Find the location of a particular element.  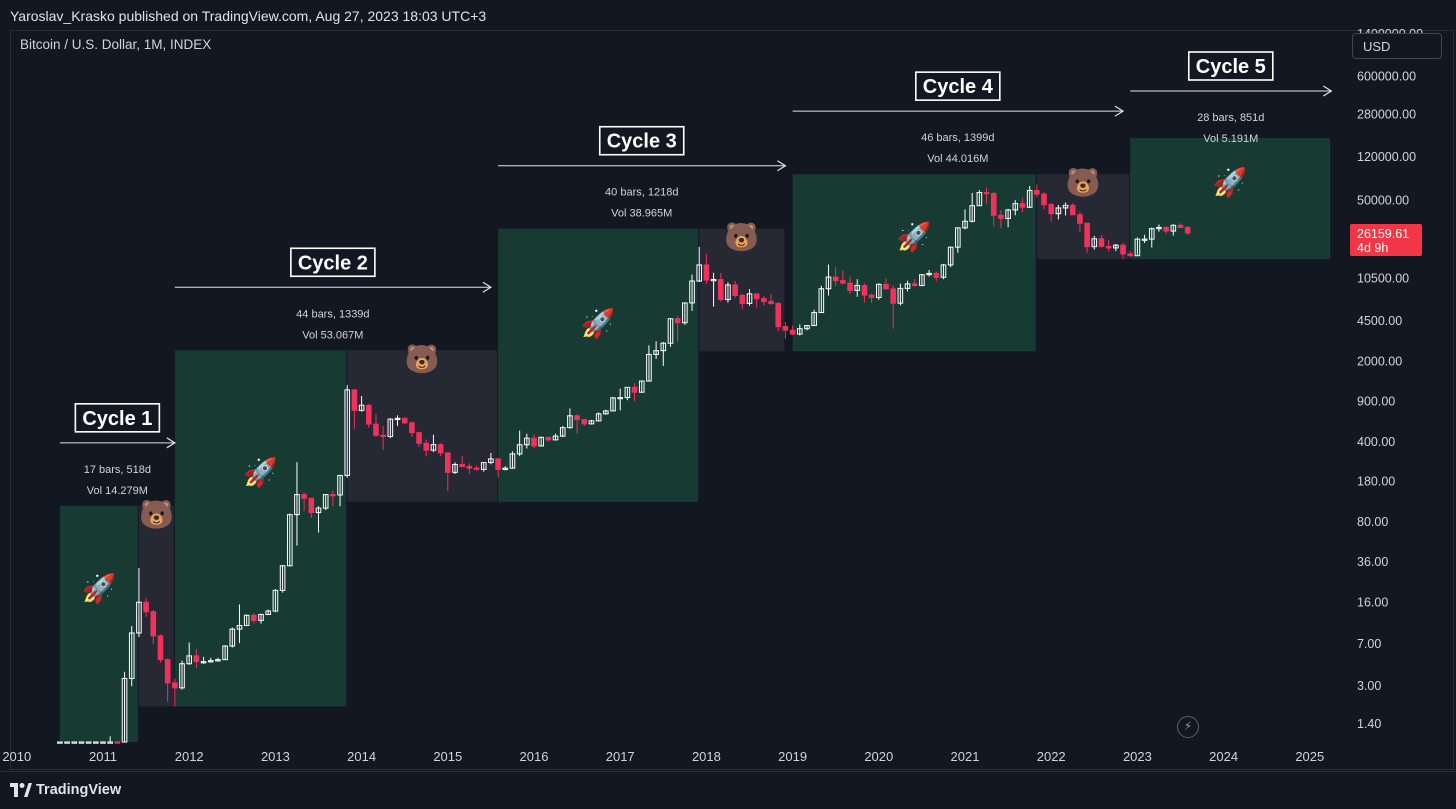

price-tick-label: 280000.00 is located at coordinates (1386, 115).